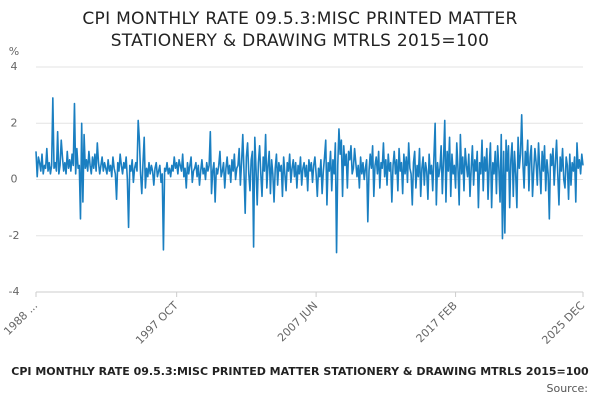 This screenshot has width=600, height=400. What do you see at coordinates (14, 179) in the screenshot?
I see `y-tick-label: 0` at bounding box center [14, 179].